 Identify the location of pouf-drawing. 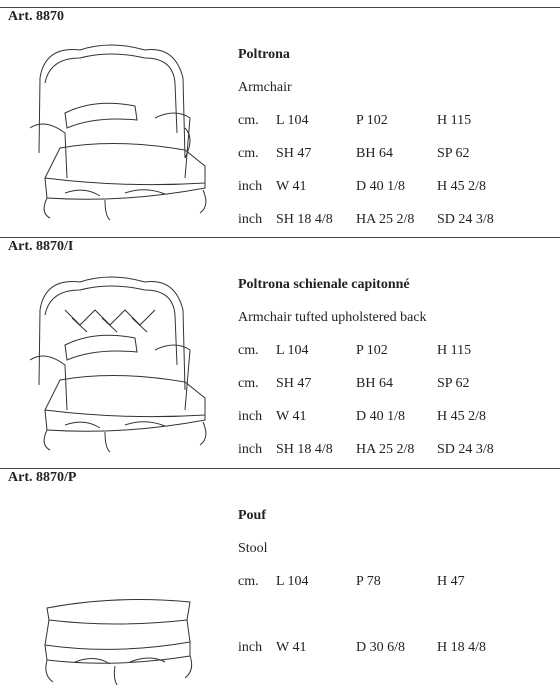
(118, 642).